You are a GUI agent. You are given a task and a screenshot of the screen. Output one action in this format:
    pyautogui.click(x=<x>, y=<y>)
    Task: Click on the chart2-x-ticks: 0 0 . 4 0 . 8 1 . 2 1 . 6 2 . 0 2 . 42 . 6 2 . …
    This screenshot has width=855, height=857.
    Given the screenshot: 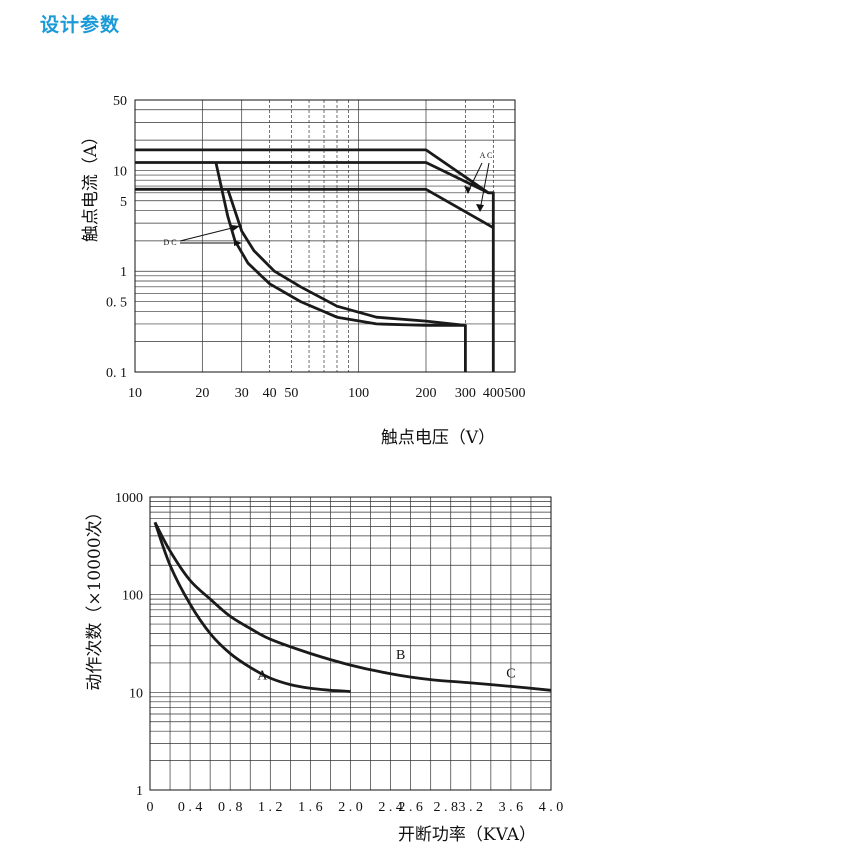 What is the action you would take?
    pyautogui.click(x=355, y=807)
    